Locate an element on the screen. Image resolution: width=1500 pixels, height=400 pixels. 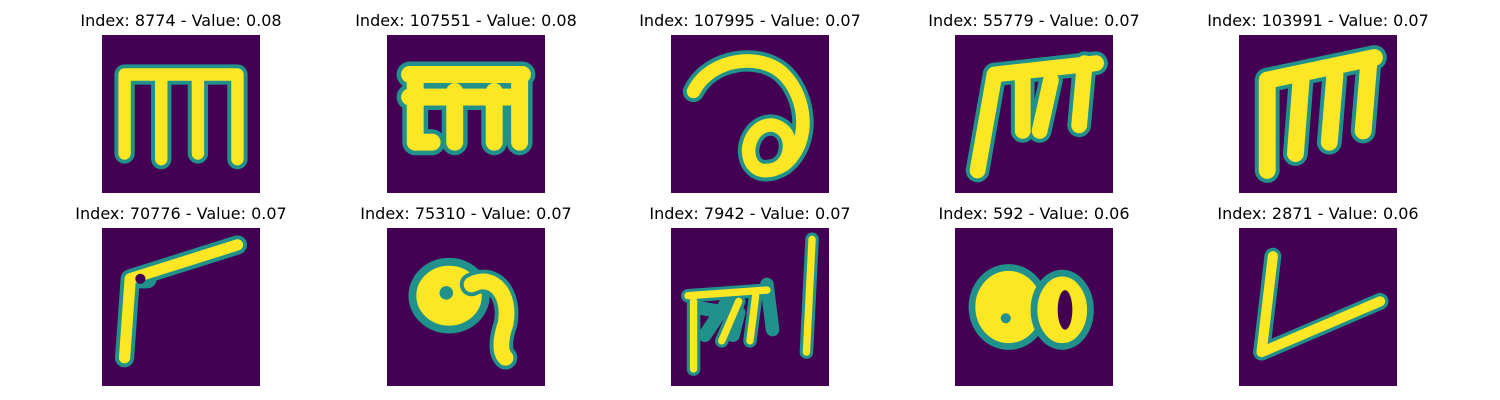
panel-title: Index: 103991 - Value: 0.07 is located at coordinates (1318, 20).